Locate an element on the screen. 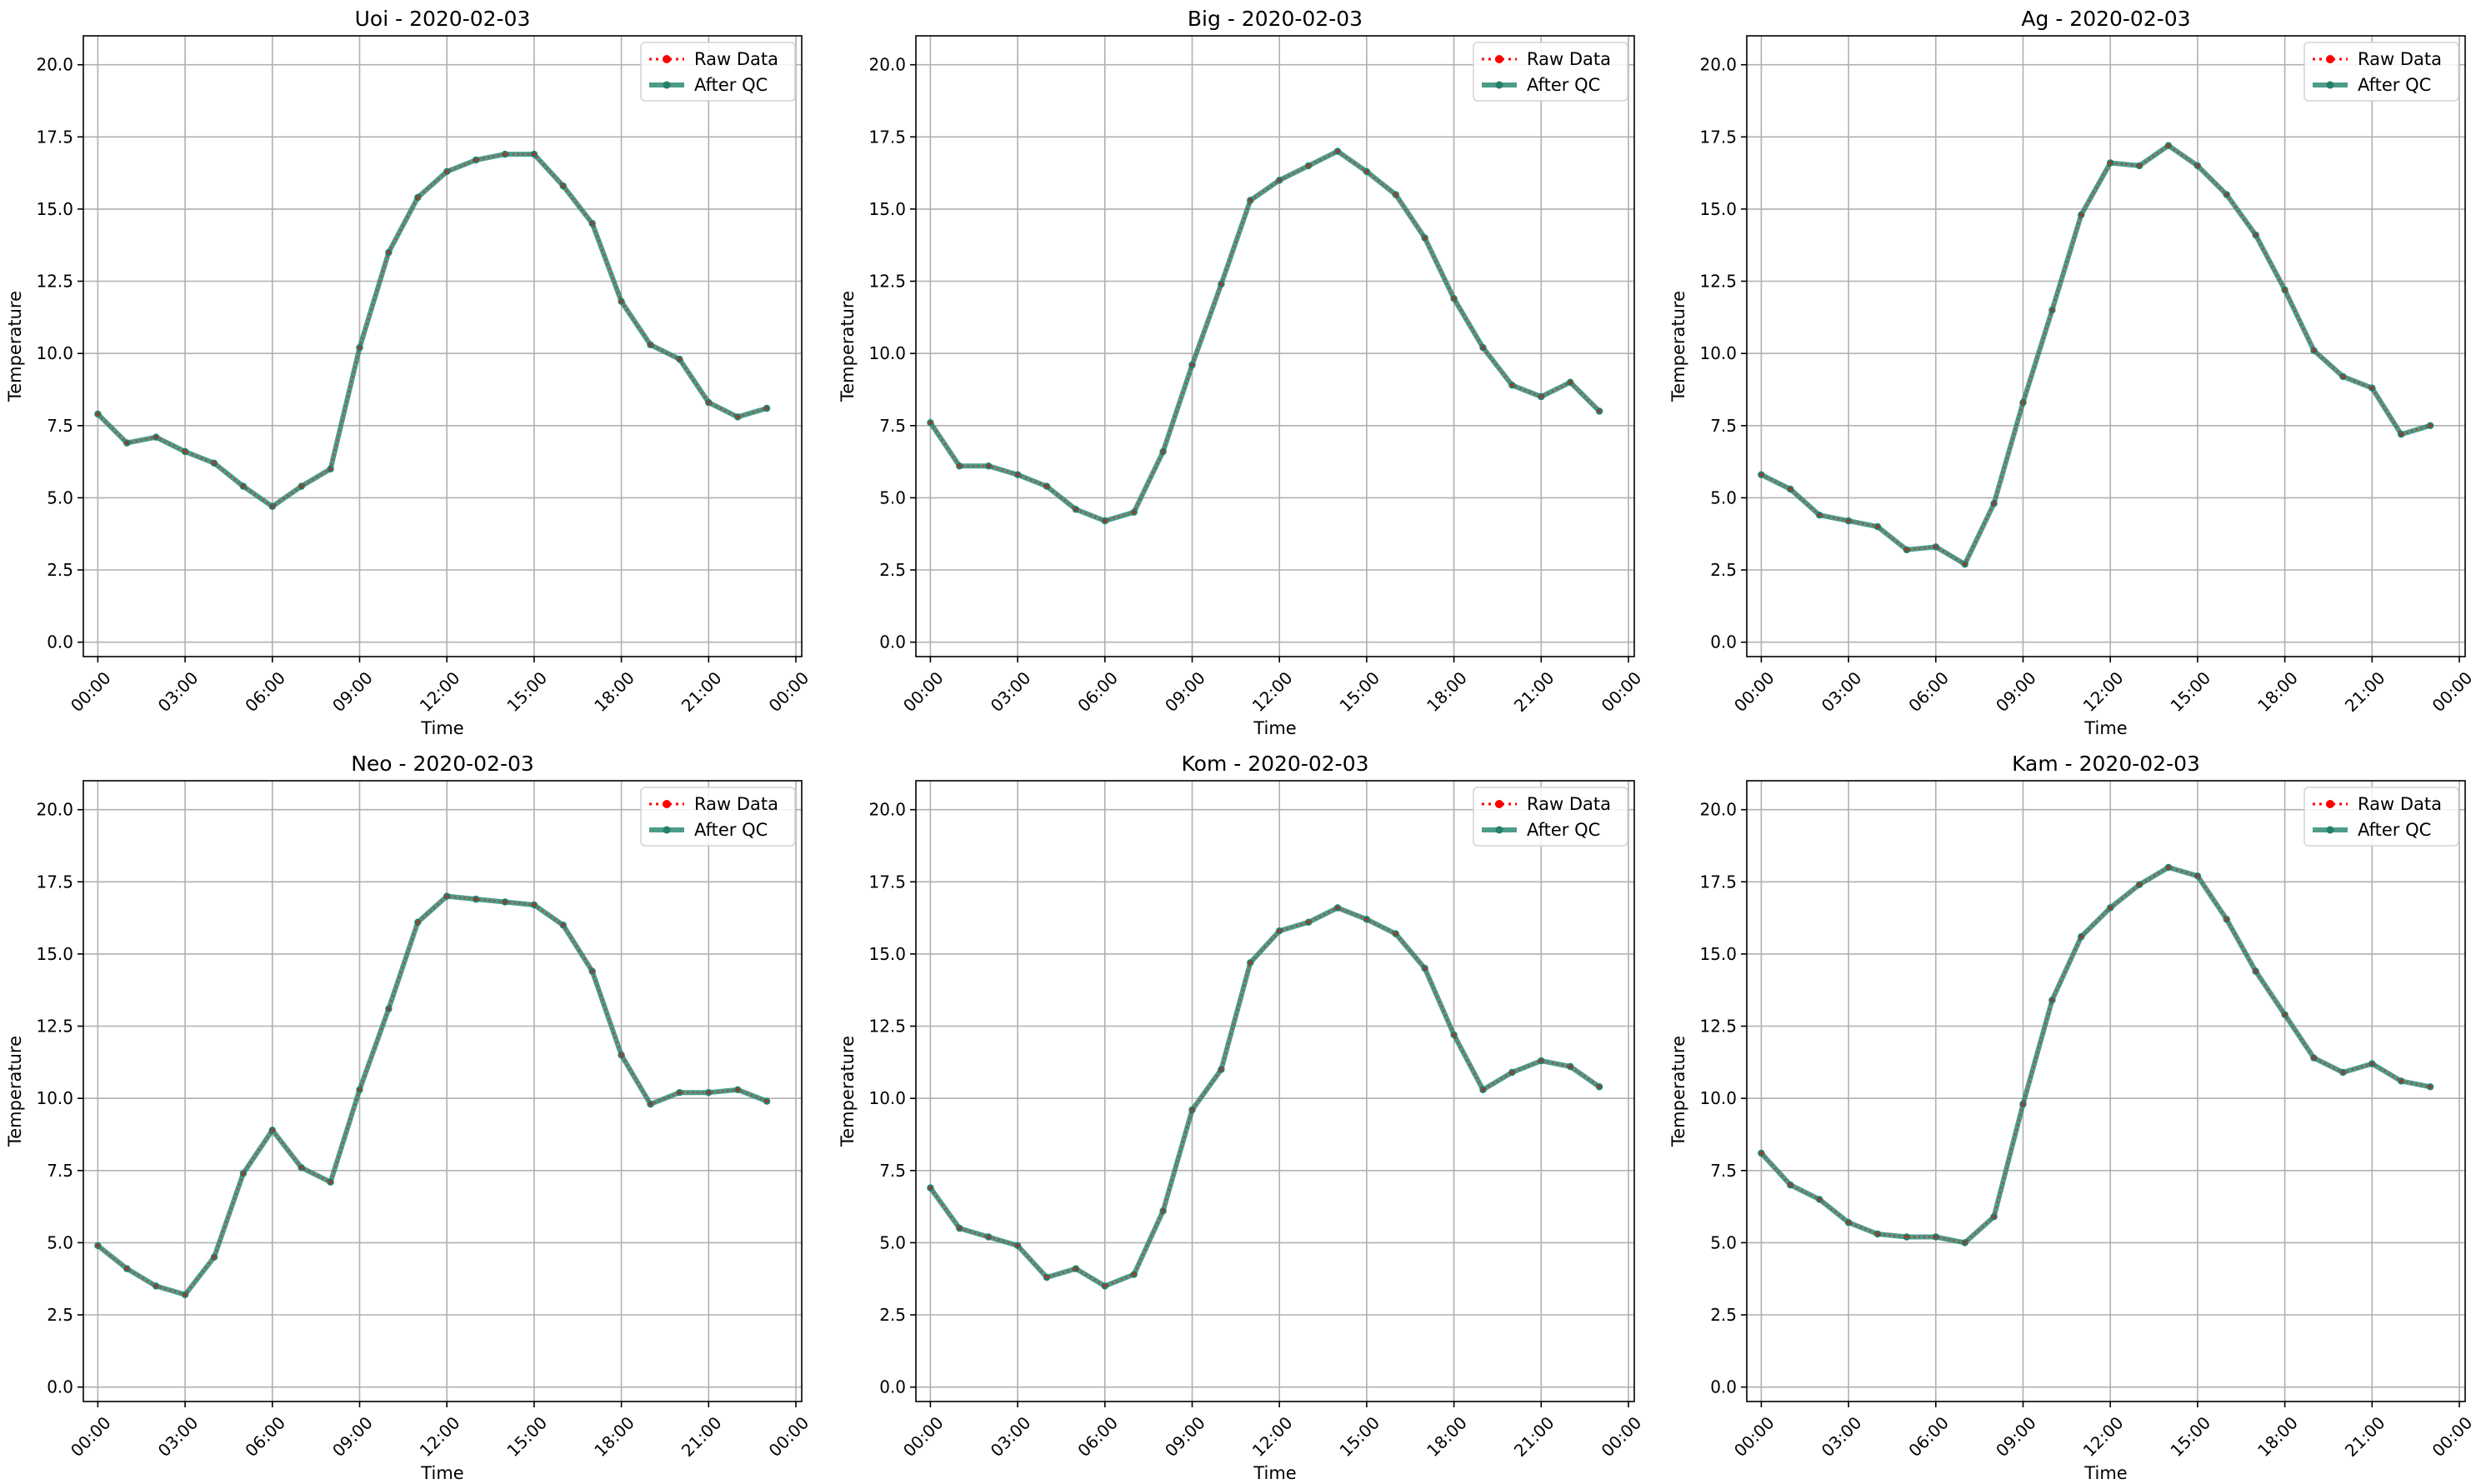 The height and width of the screenshot is (1484, 2486). x-tick-label: 12:00 is located at coordinates (440, 1436).